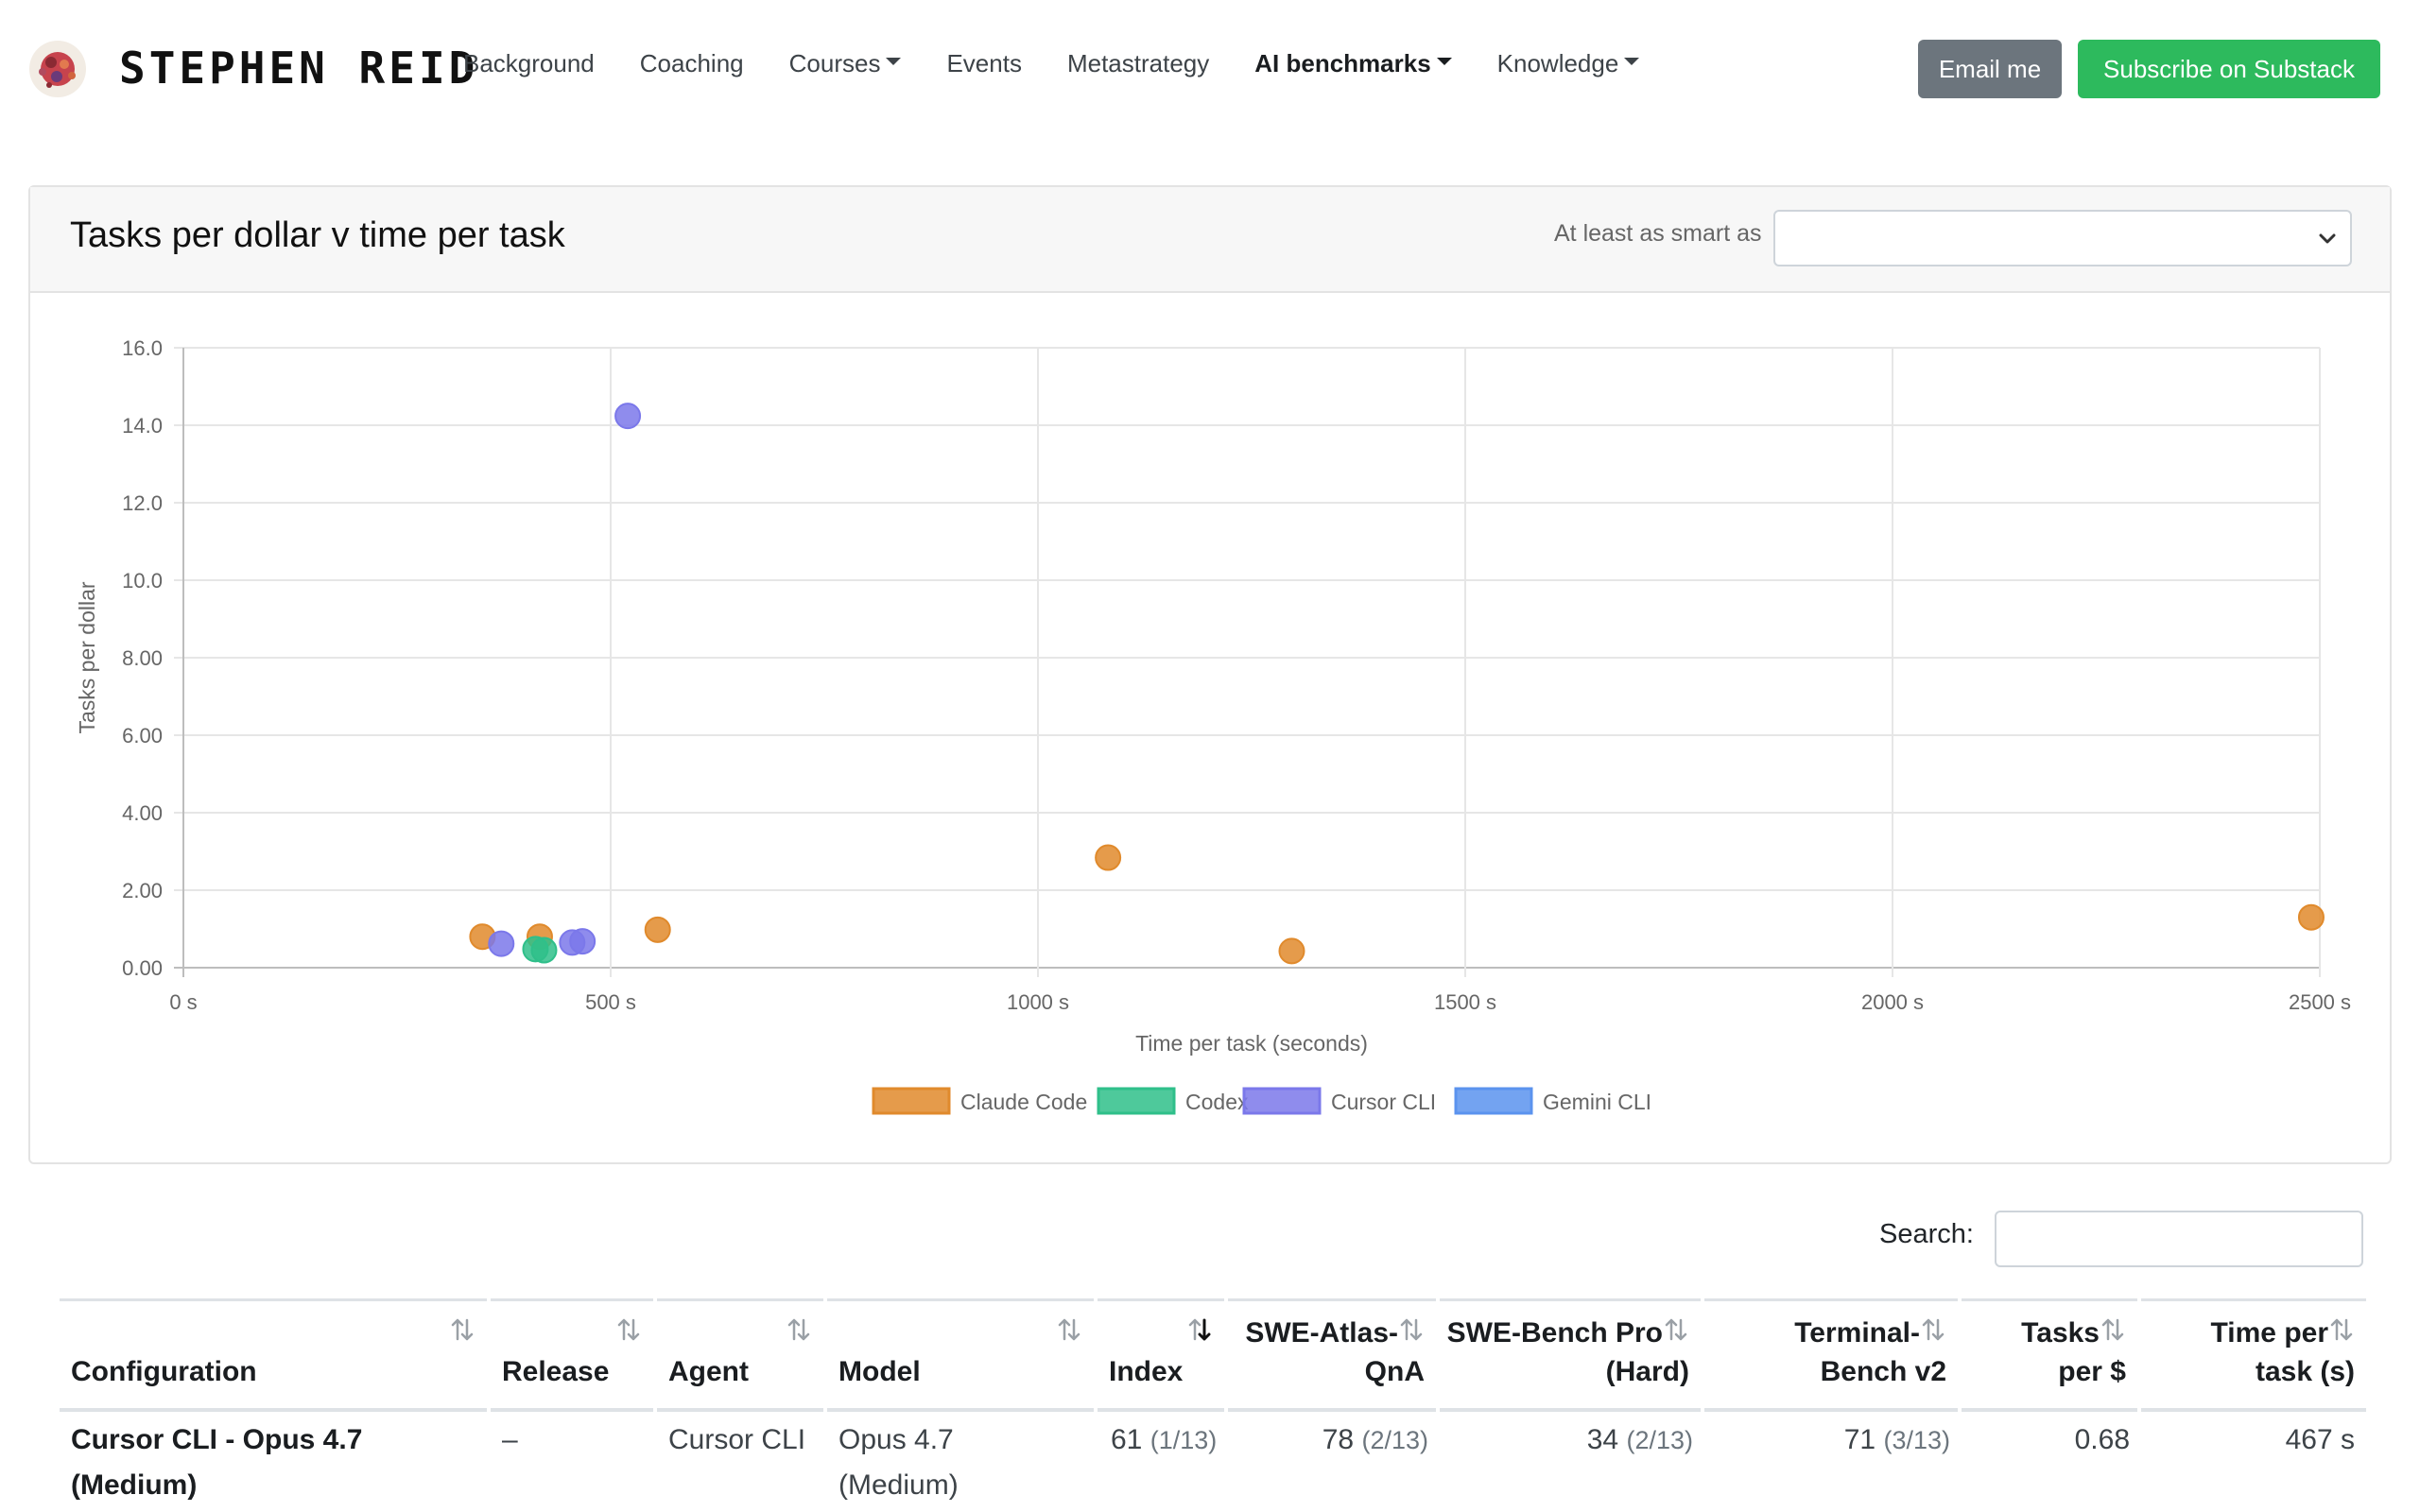 The width and height of the screenshot is (2420, 1512). What do you see at coordinates (142, 890) in the screenshot?
I see `y-tick-label: 2.00` at bounding box center [142, 890].